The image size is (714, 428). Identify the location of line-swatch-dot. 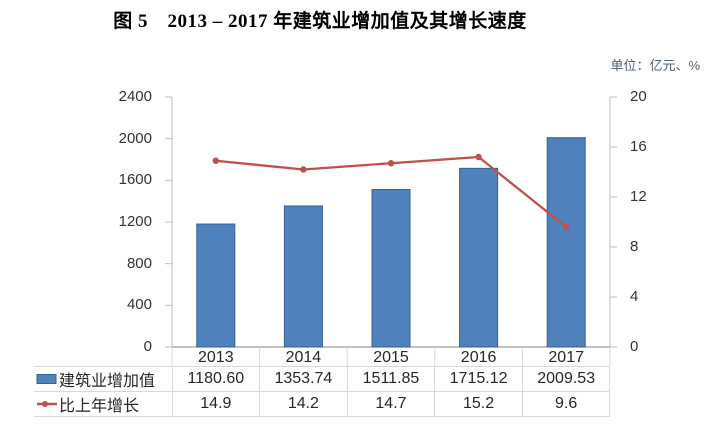
(45, 404).